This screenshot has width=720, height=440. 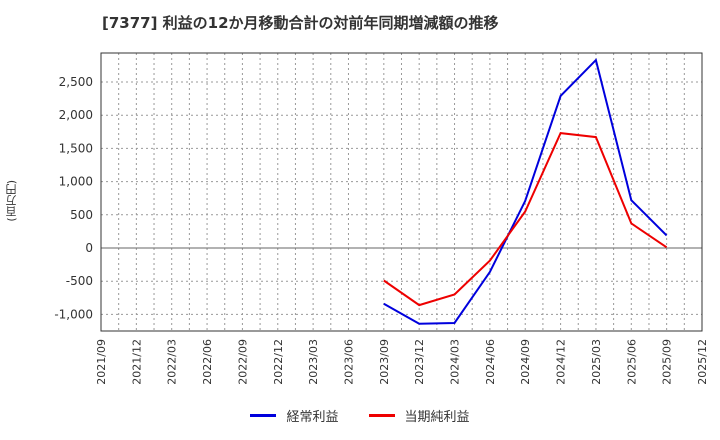 What do you see at coordinates (312, 417) in the screenshot?
I see `legend-label: 経常利益` at bounding box center [312, 417].